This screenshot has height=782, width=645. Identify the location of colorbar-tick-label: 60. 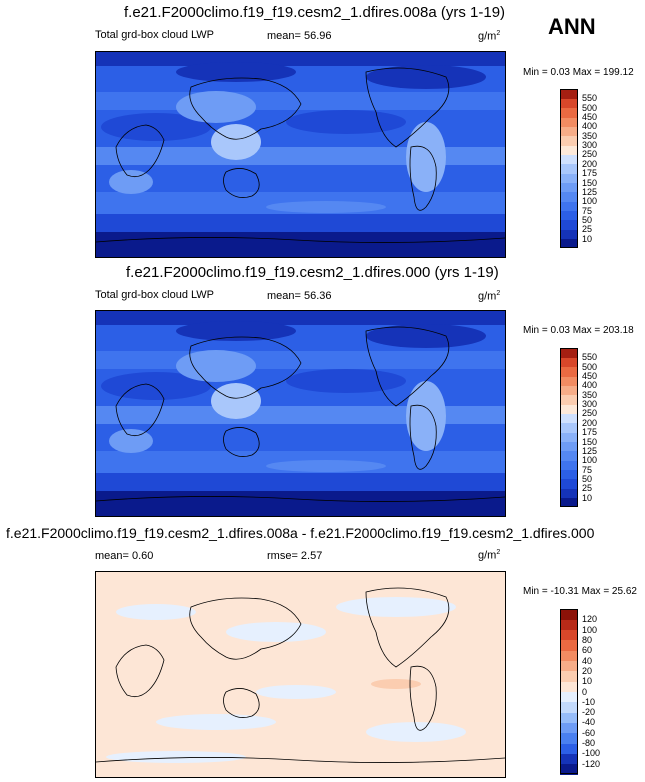
(587, 650).